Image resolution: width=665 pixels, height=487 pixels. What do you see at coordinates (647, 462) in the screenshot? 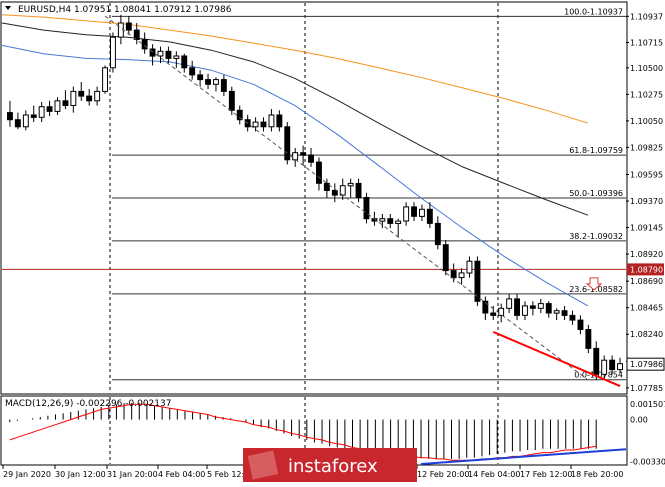
I see `macd-tick-label: -0.003307` at bounding box center [647, 462].